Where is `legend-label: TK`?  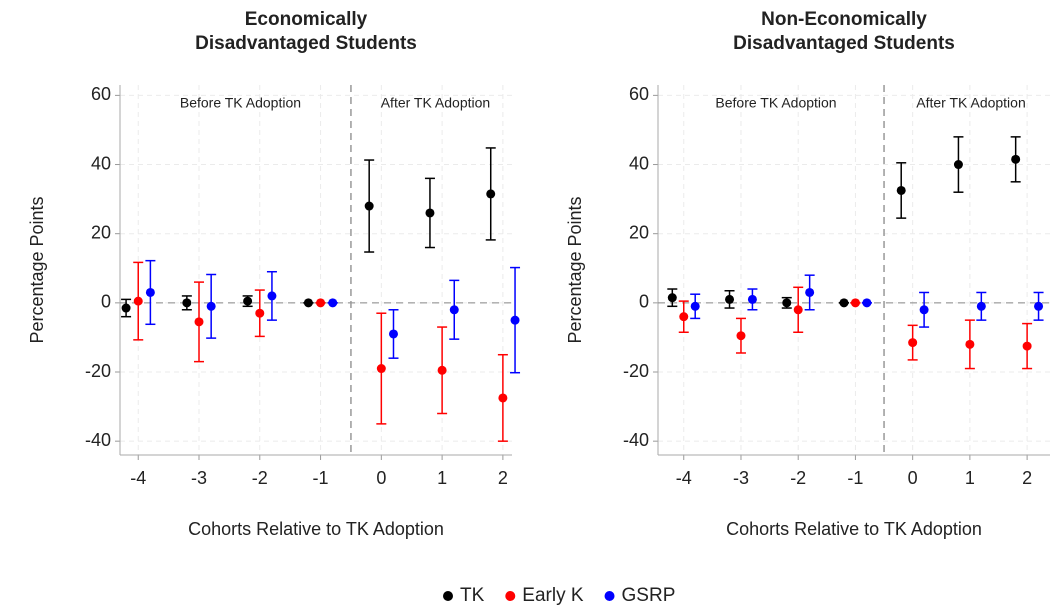 legend-label: TK is located at coordinates (472, 595).